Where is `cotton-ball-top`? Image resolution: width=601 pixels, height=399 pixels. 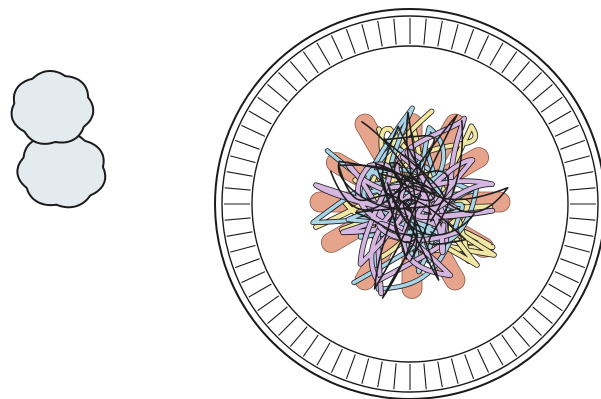
cotton-ball-top is located at coordinates (52, 107).